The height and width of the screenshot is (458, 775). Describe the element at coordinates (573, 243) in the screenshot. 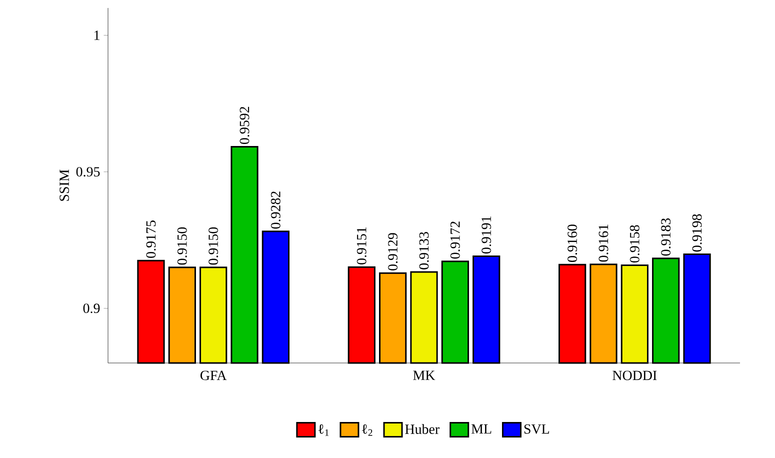

I see `data-label: 0.9160` at that location.